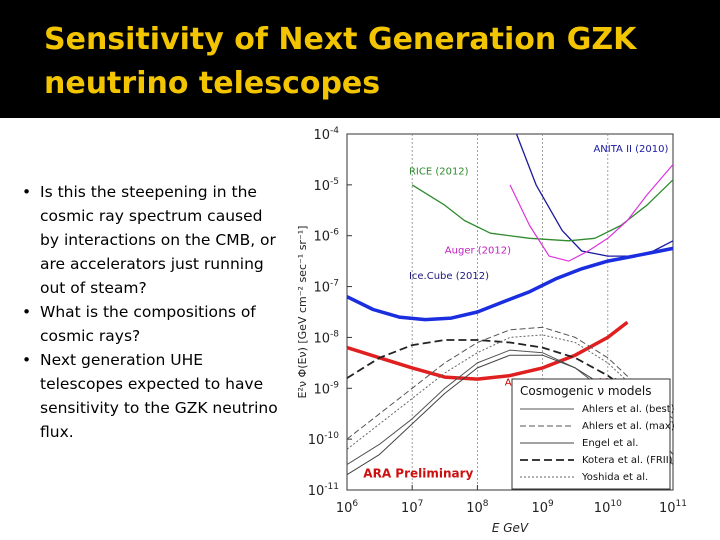  I want to click on annotation-anita: ANITA II (2010), so click(630, 149).